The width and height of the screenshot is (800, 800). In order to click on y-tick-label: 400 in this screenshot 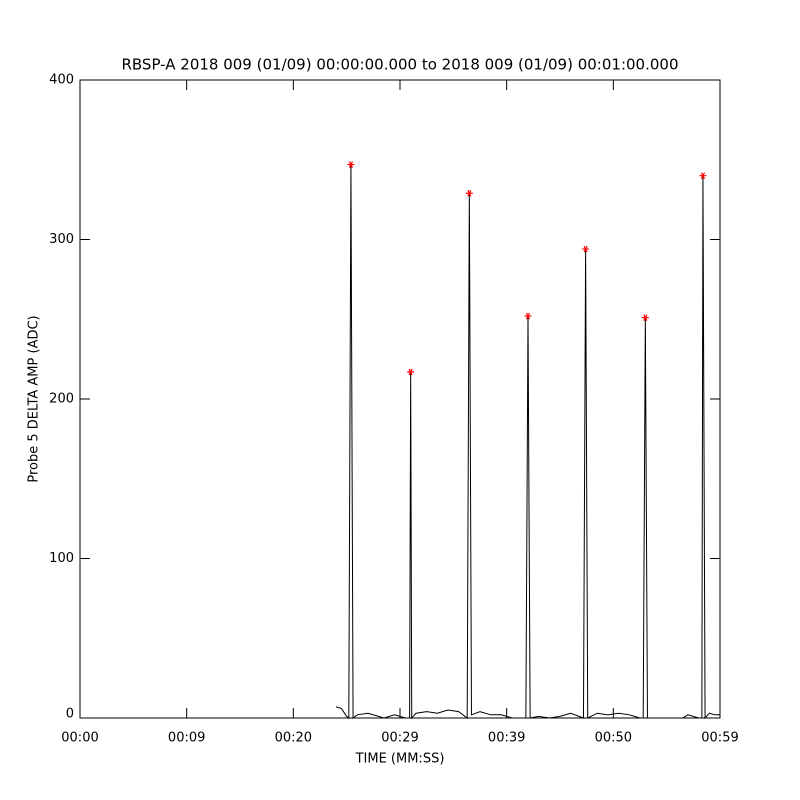, I will do `click(61, 80)`.